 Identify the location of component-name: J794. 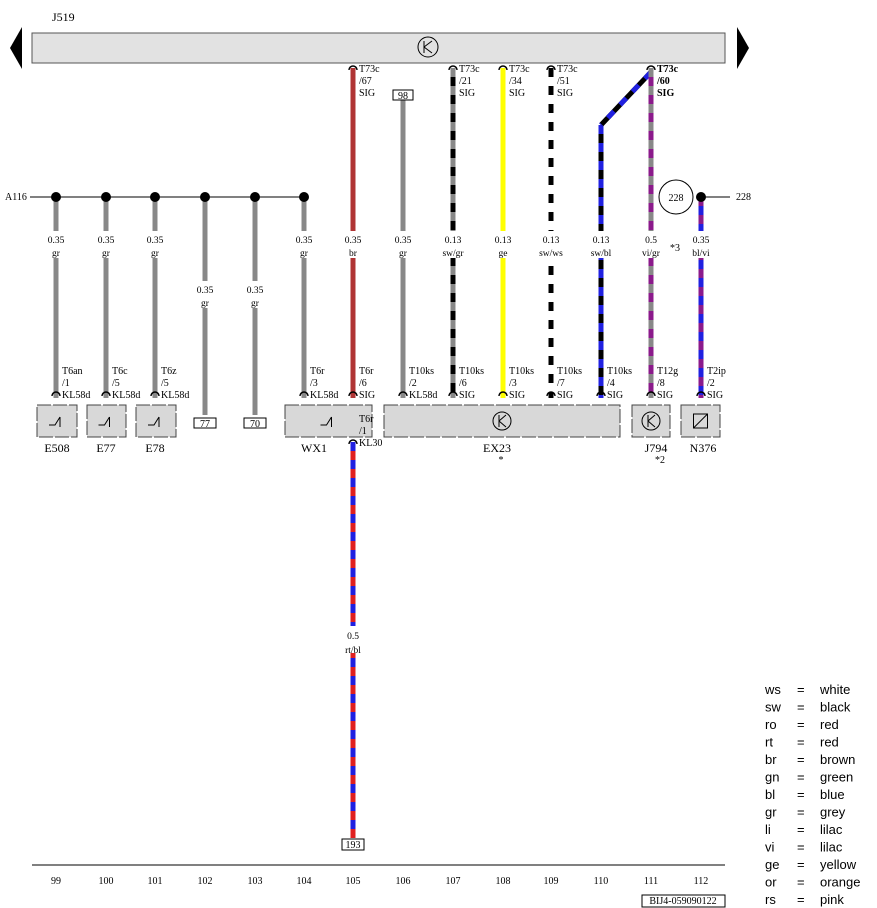
(656, 448).